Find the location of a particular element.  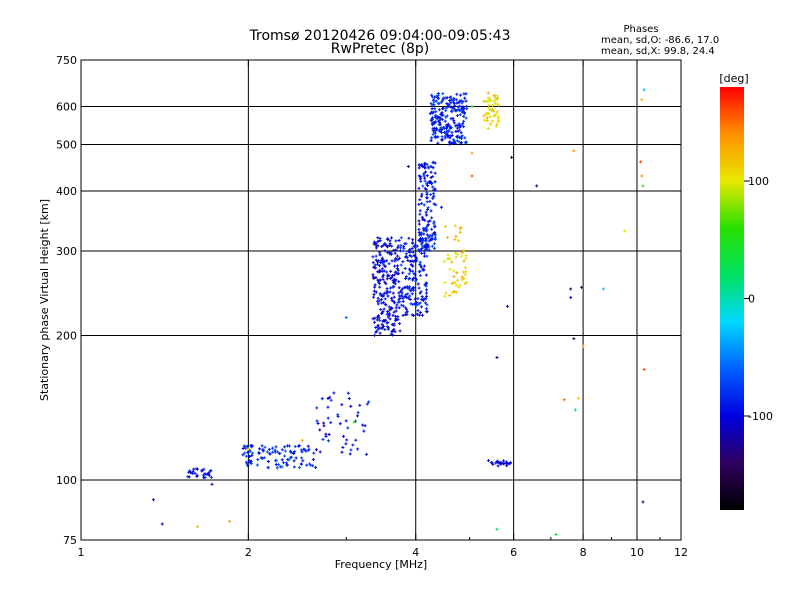

y-tick-label: 100 is located at coordinates (66, 480).